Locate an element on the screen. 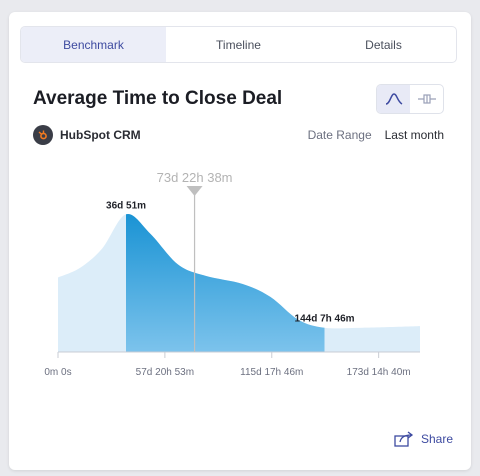 This screenshot has height=476, width=480. boxplot-icon is located at coordinates (426, 99).